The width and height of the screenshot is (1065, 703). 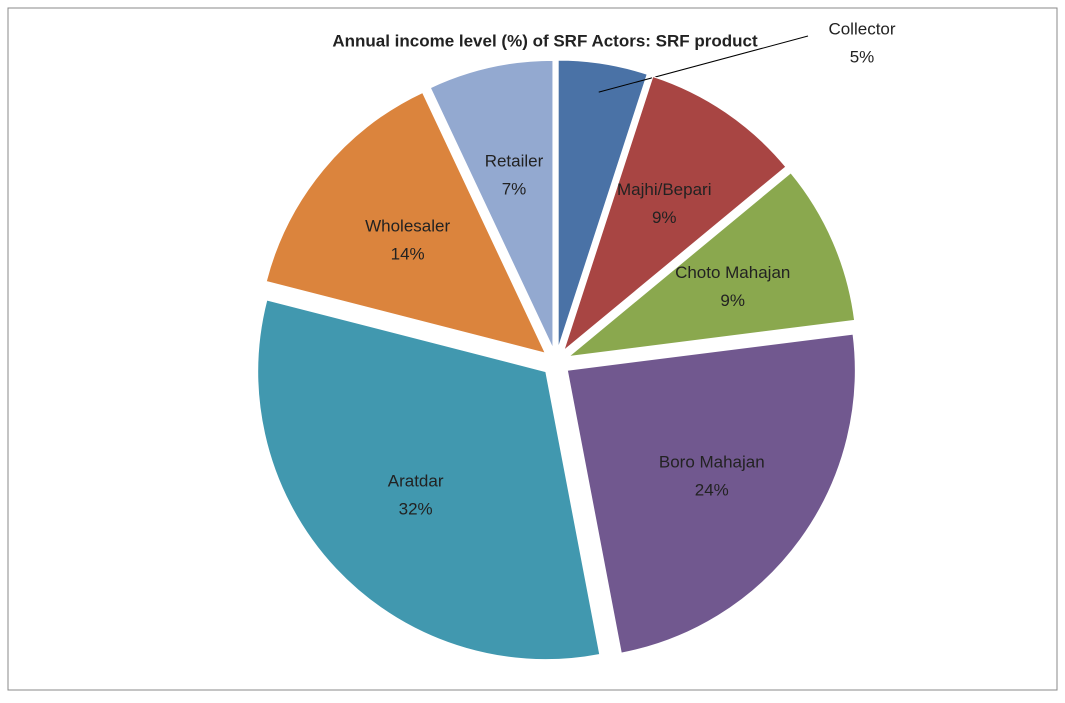 What do you see at coordinates (407, 226) in the screenshot?
I see `slice-label: Wholesaler` at bounding box center [407, 226].